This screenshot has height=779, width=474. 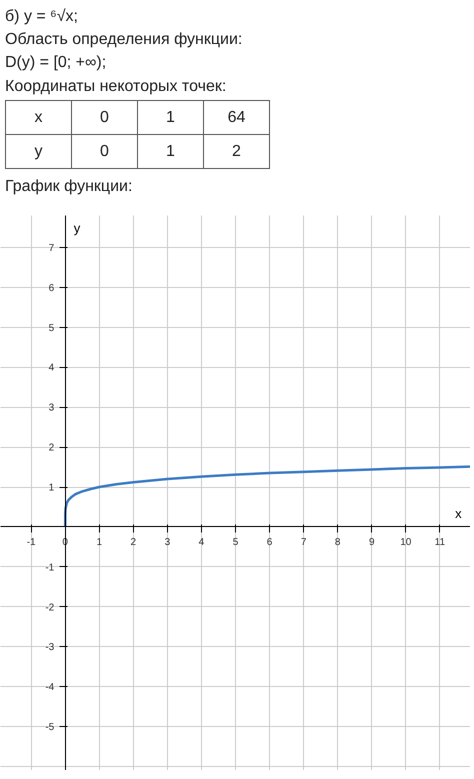 I want to click on y-tick-label: 2, so click(x=51, y=448).